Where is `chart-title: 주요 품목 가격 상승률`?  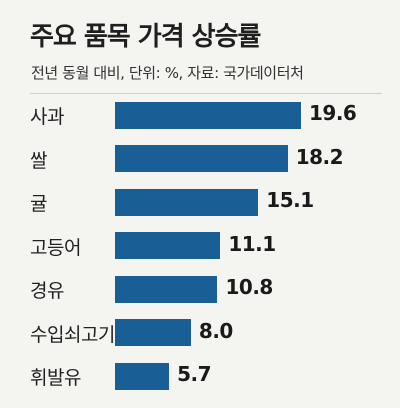 chart-title: 주요 품목 가격 상승률 is located at coordinates (145, 37).